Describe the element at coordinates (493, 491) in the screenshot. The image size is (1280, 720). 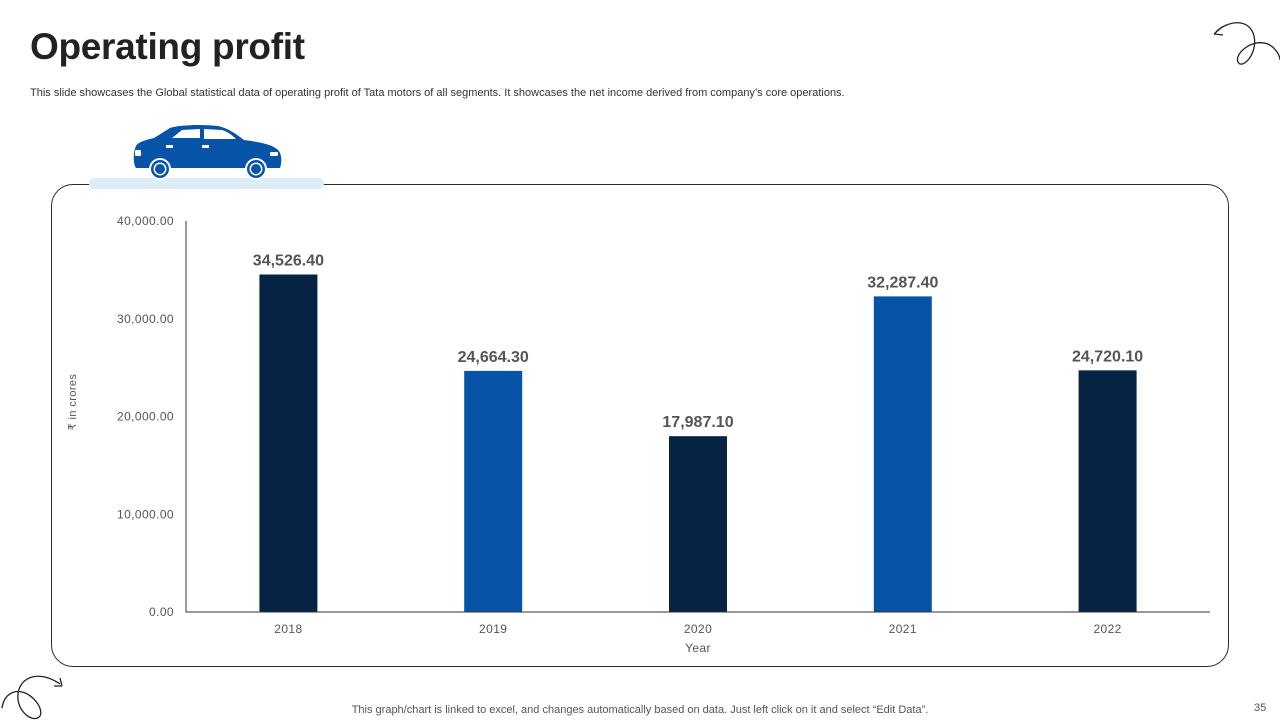
I see `bar-2019` at that location.